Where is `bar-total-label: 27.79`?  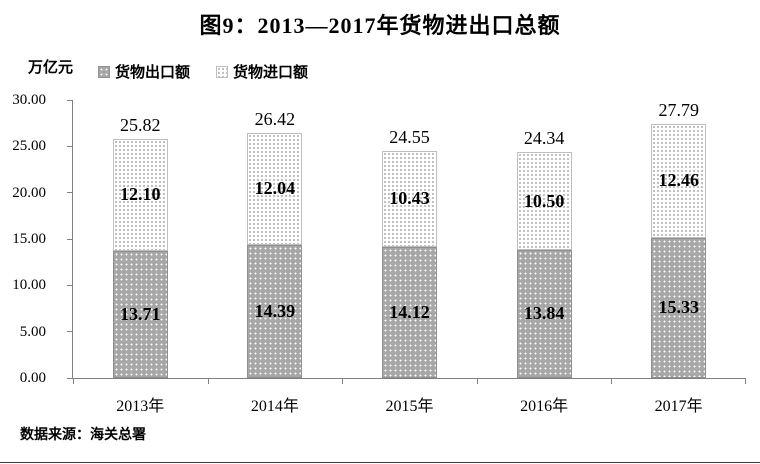 bar-total-label: 27.79 is located at coordinates (678, 110).